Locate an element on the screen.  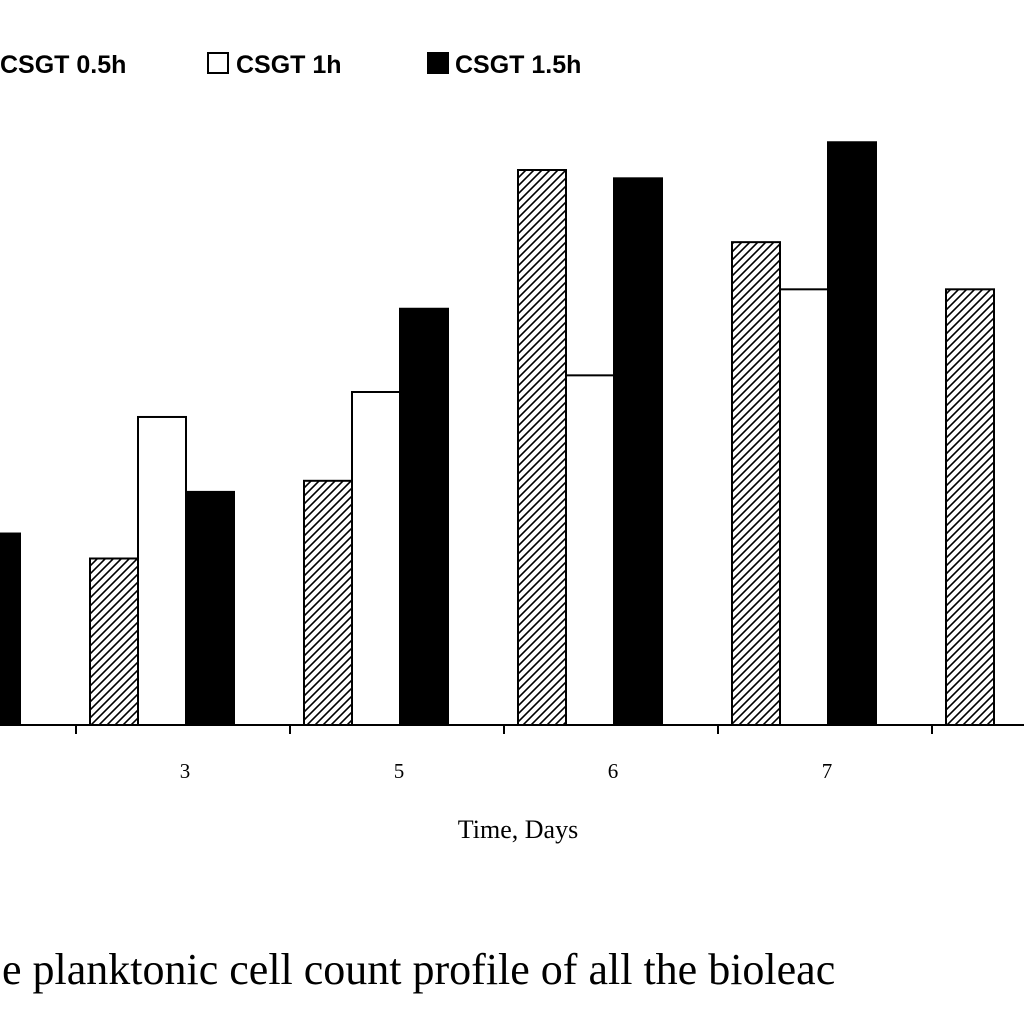
legend-label-csgt-1h: CSGT 1h is located at coordinates (289, 65).